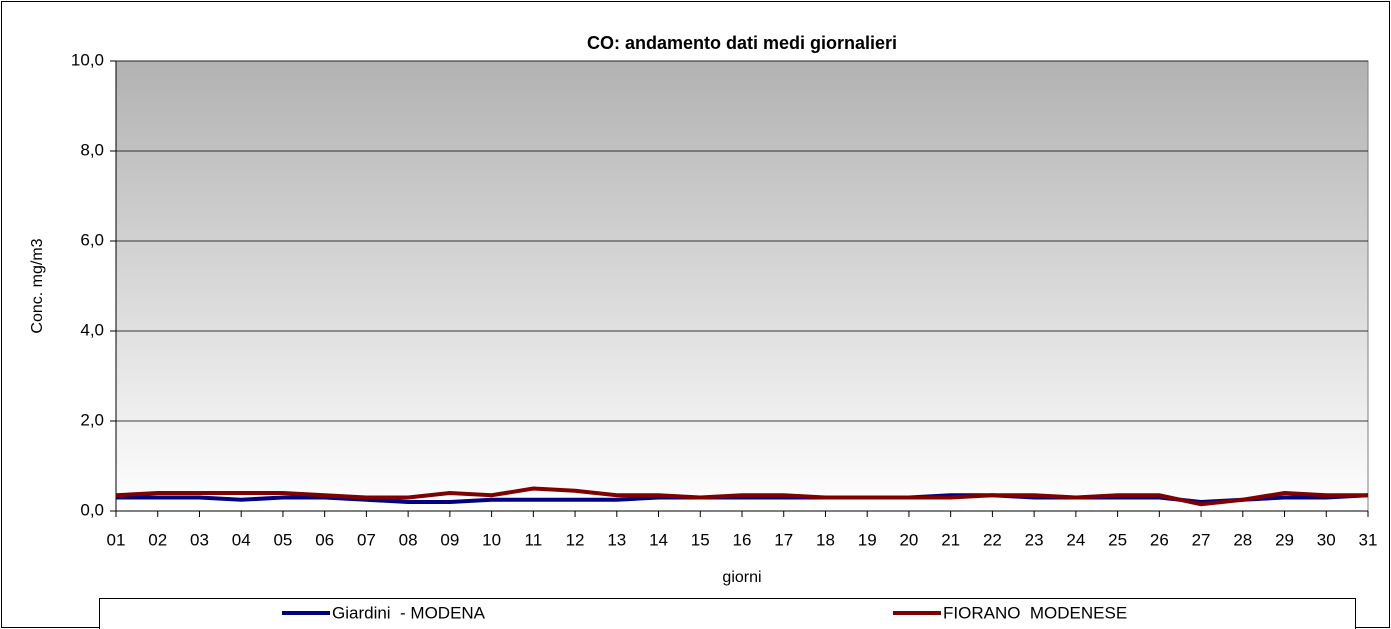  What do you see at coordinates (157, 539) in the screenshot?
I see `x-tick-label: 02` at bounding box center [157, 539].